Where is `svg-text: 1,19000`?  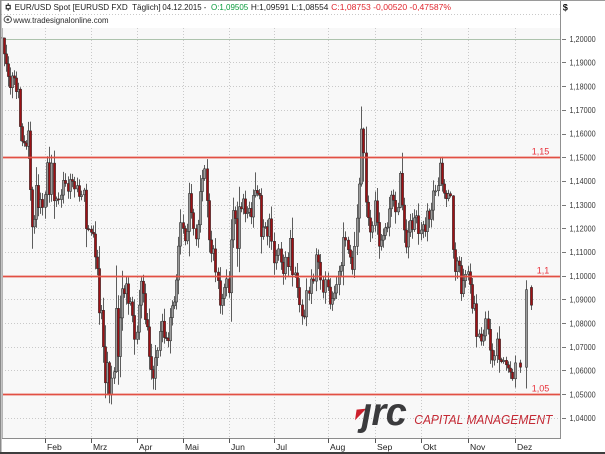 svg-text: 1,19000 is located at coordinates (583, 63).